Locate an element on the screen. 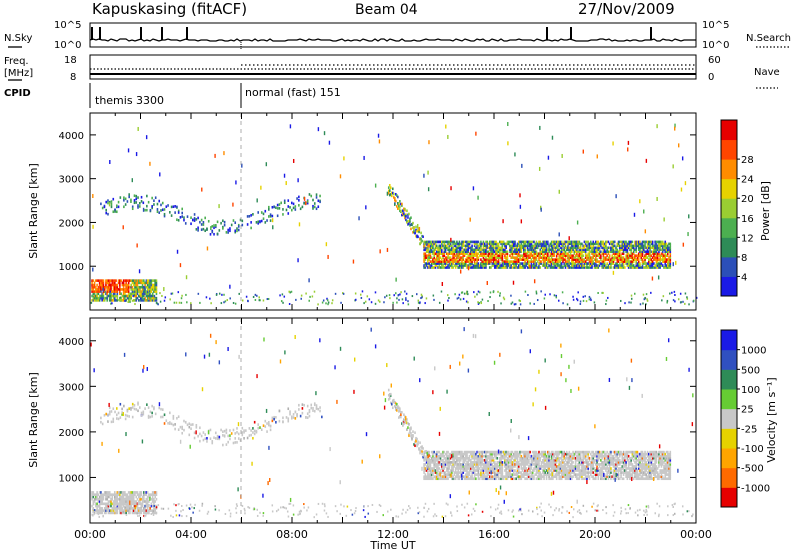 The image size is (800, 558). freq-label-line2: [MHz] is located at coordinates (18, 73).